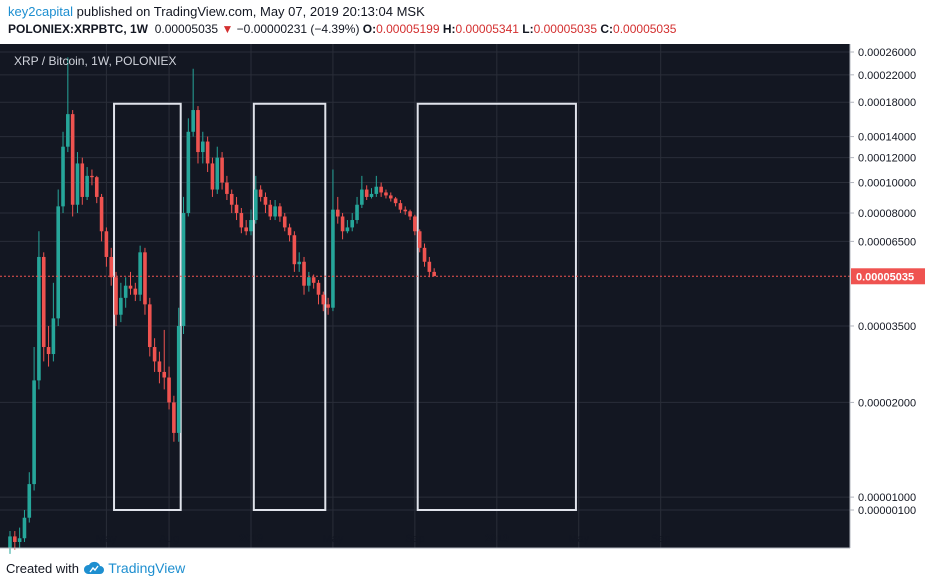  What do you see at coordinates (887, 184) in the screenshot?
I see `price-tick-label: 0.00010000` at bounding box center [887, 184].